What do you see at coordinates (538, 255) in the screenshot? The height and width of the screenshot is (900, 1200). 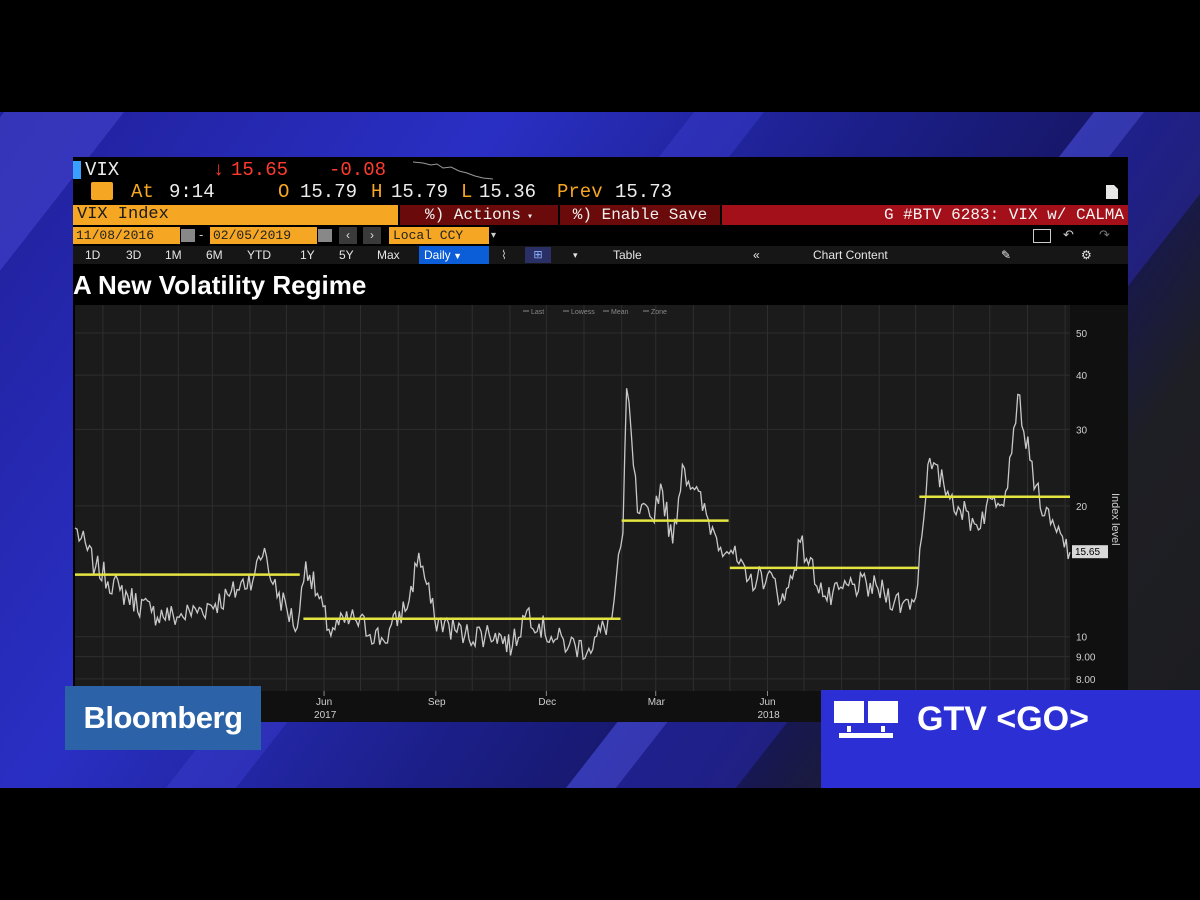 I see `chart-style-button: ⊞` at bounding box center [538, 255].